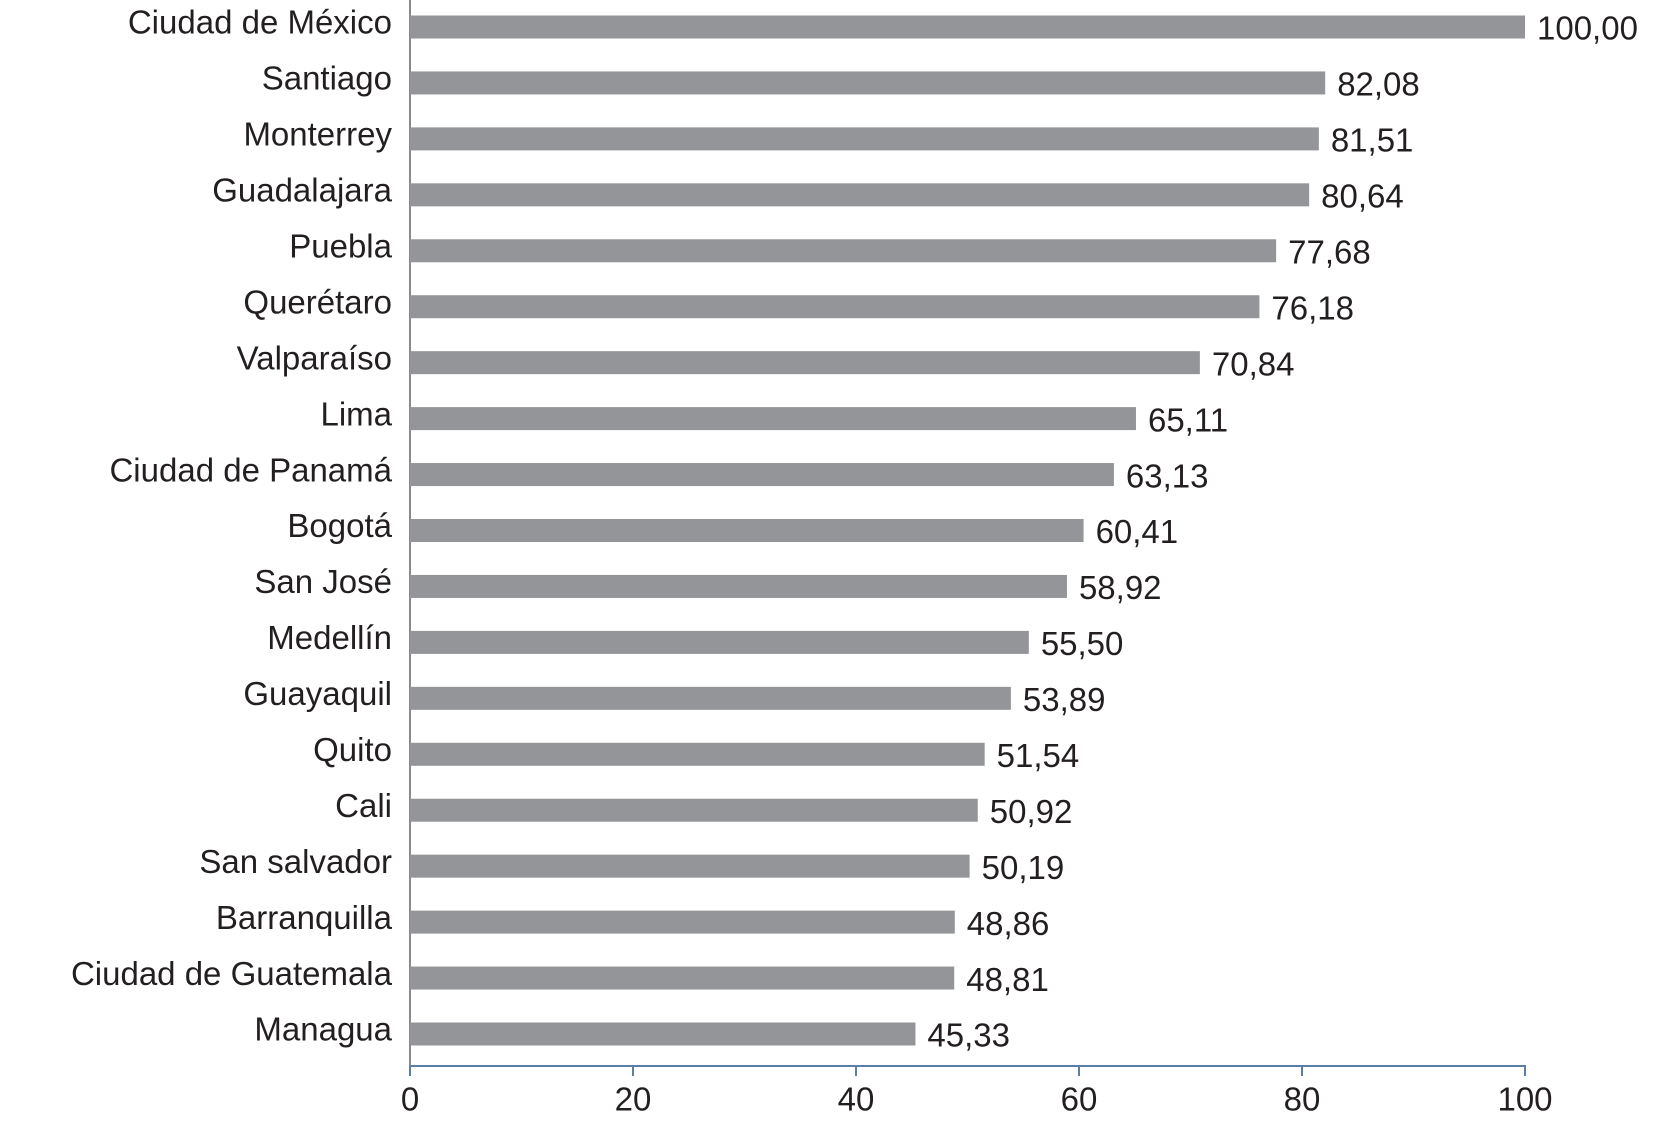 This screenshot has height=1130, width=1658. I want to click on x-tick-label: 0, so click(410, 1099).